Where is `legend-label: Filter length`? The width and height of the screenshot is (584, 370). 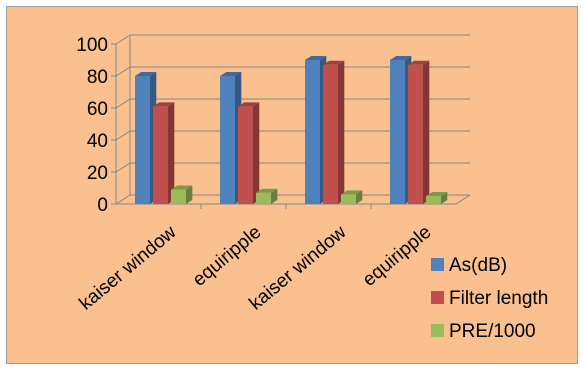
legend-label: Filter length is located at coordinates (498, 298).